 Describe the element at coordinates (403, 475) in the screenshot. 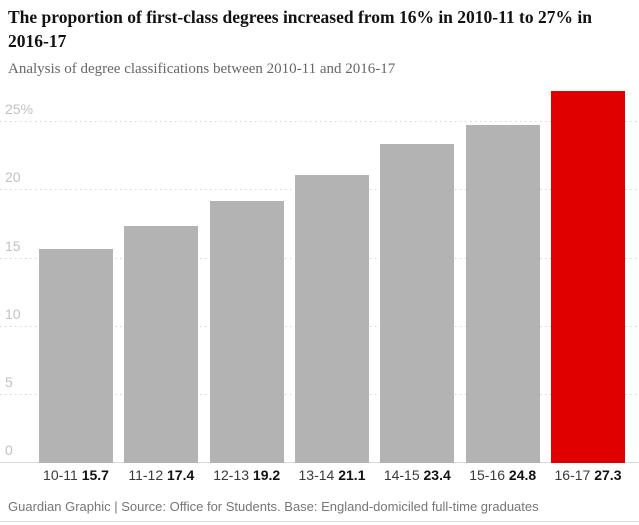

I see `category-label: 14-15` at that location.